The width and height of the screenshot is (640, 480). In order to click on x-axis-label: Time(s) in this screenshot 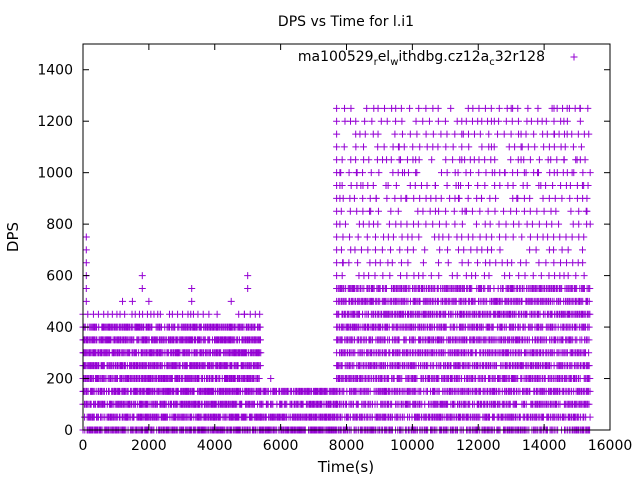, I will do `click(345, 467)`.